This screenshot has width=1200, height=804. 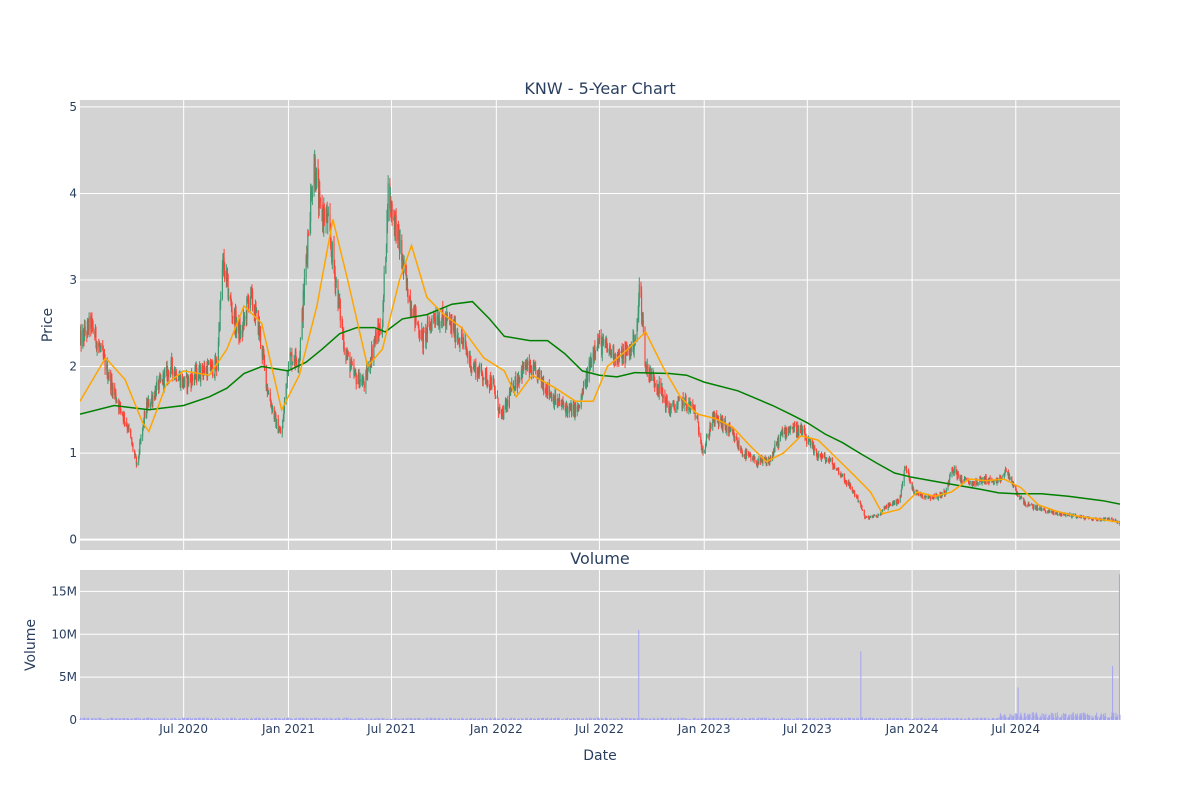 What do you see at coordinates (391, 729) in the screenshot?
I see `date-tick-label: Jul 2021` at bounding box center [391, 729].